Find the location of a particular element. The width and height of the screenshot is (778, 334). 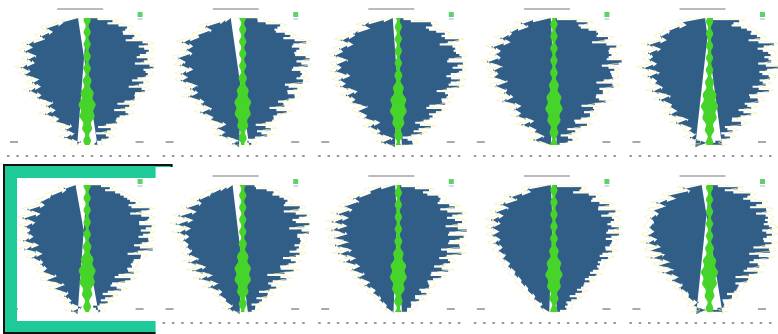

pyramid-bars is located at coordinates (709, 250).